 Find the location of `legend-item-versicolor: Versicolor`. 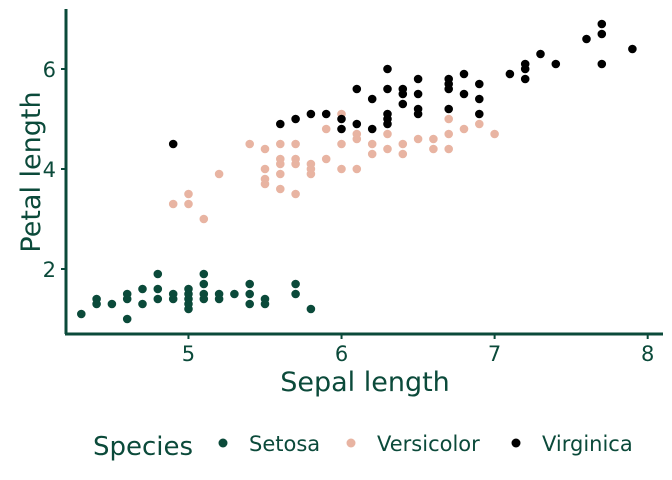

legend-item-versicolor: Versicolor is located at coordinates (413, 444).